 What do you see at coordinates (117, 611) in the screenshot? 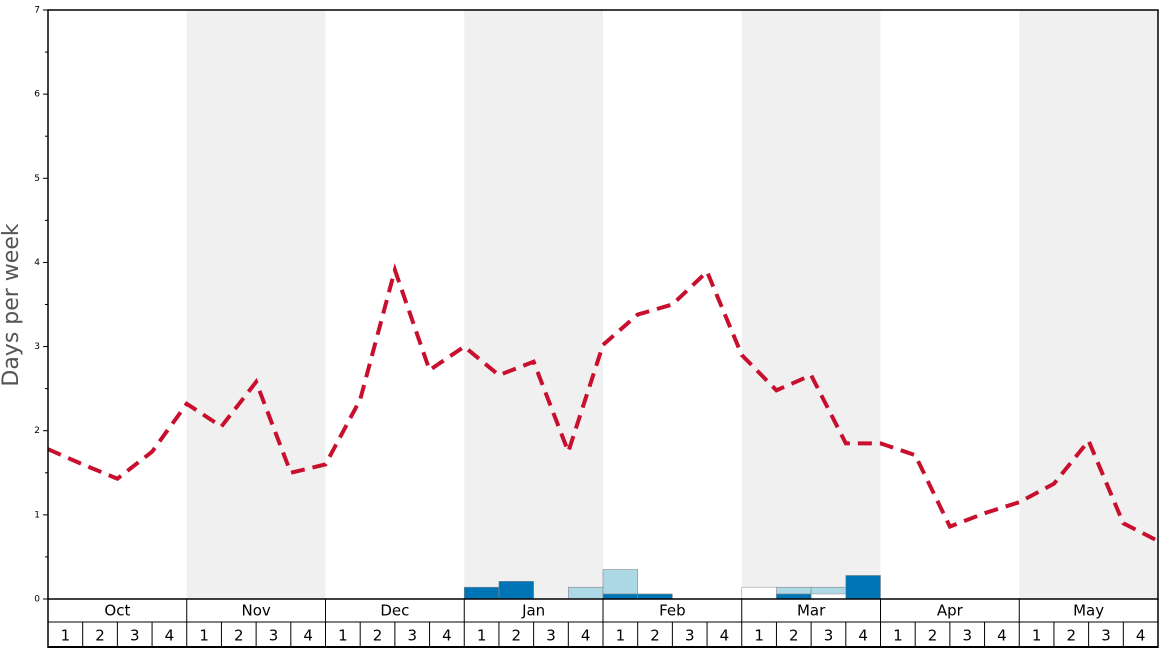
I see `month-label: Oct` at bounding box center [117, 611].